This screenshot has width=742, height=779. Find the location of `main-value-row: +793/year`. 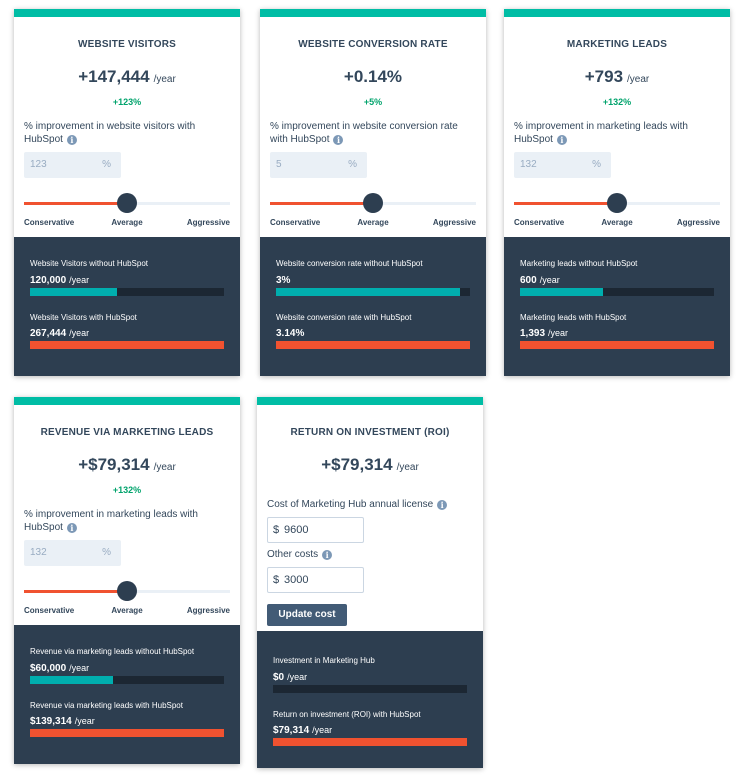

main-value-row: +793/year is located at coordinates (617, 77).